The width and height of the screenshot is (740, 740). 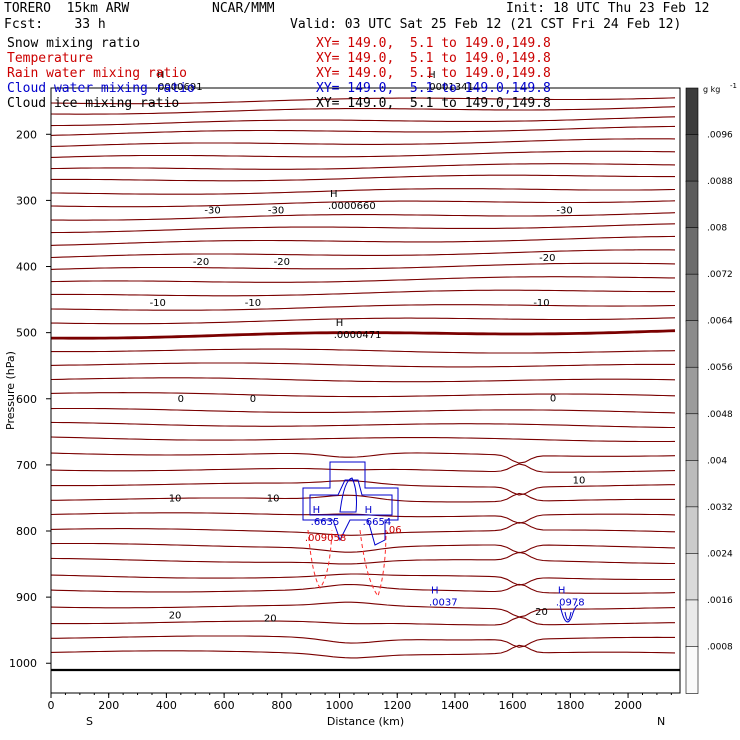 What do you see at coordinates (513, 705) in the screenshot?
I see `x-tick-label: 1600` at bounding box center [513, 705].